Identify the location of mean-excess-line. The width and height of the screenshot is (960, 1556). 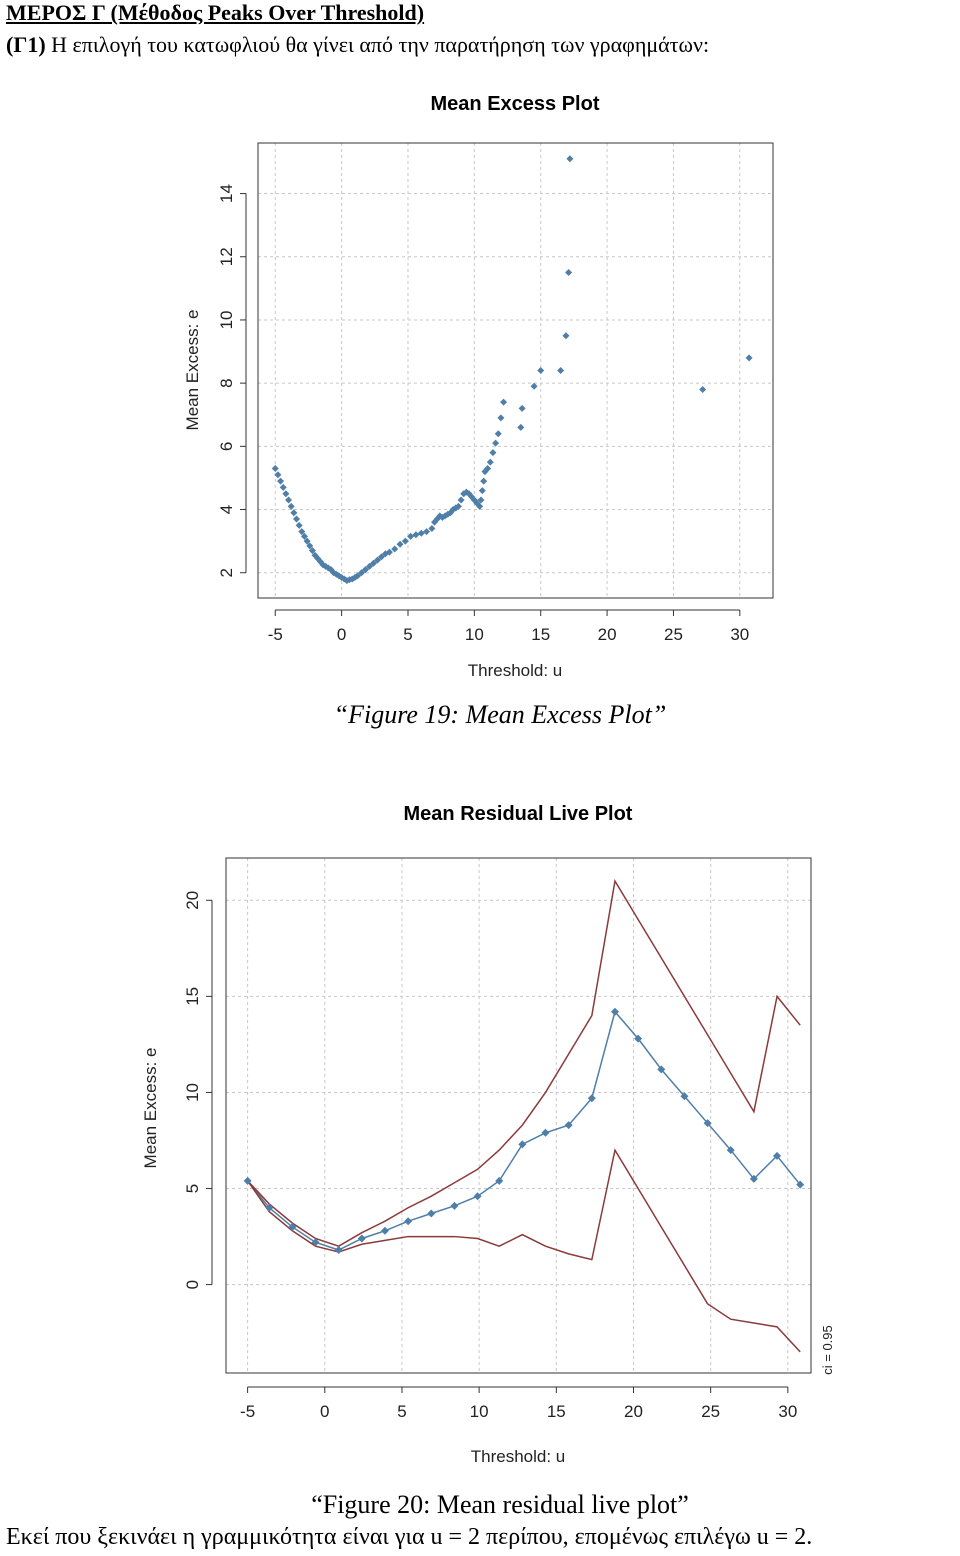
(524, 1130).